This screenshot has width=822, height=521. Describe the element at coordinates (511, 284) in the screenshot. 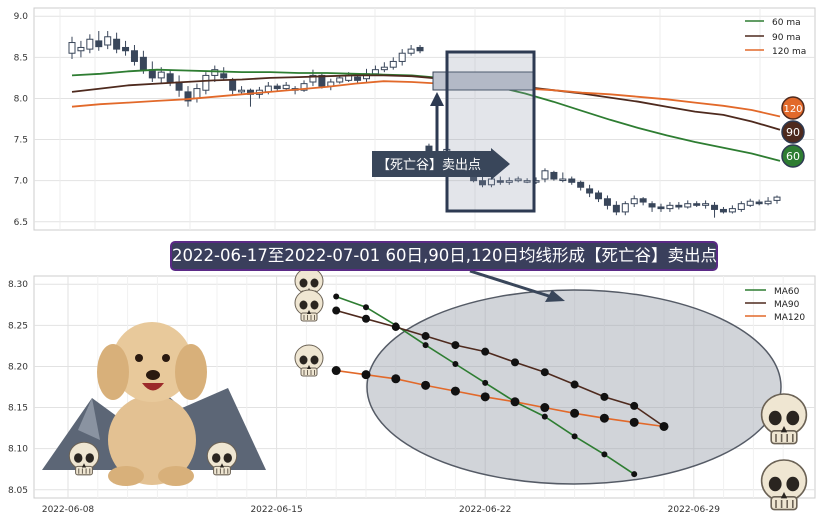

I see `pointer-arrow-shaft` at that location.